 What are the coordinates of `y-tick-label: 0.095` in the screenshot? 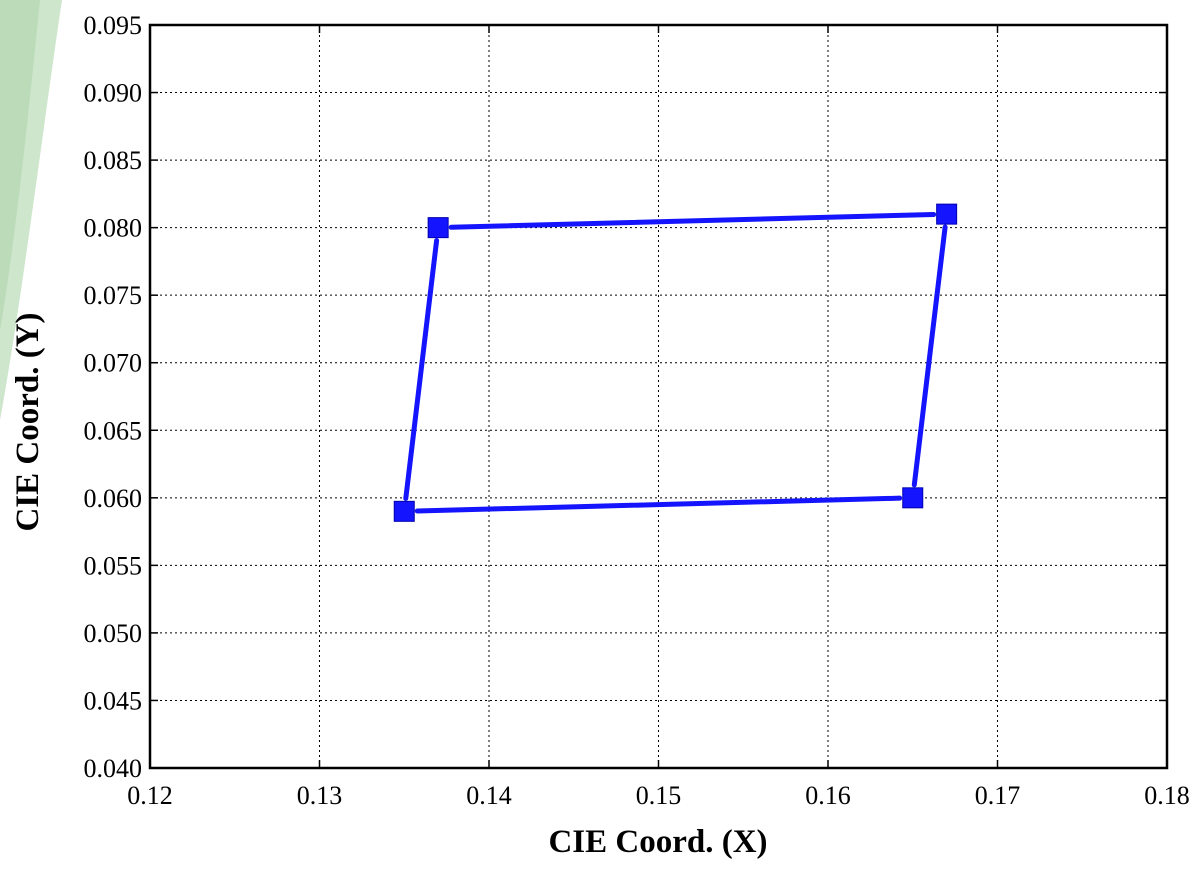 It's located at (113, 25).